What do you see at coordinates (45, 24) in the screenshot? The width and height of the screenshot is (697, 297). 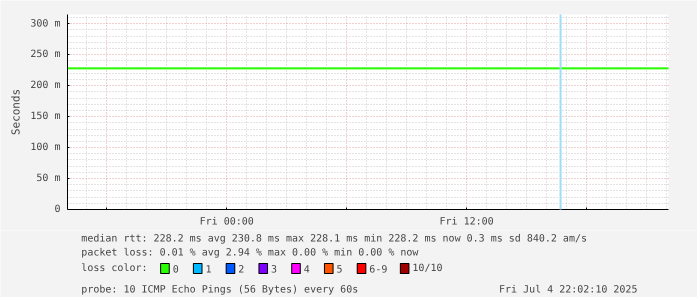 I see `y-tick-label: 300 m` at bounding box center [45, 24].